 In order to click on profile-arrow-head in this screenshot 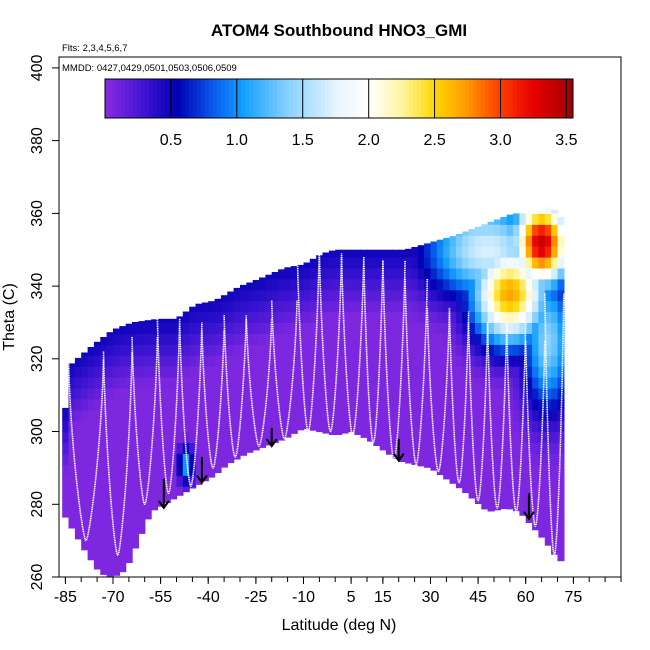, I will do `click(398, 458)`.